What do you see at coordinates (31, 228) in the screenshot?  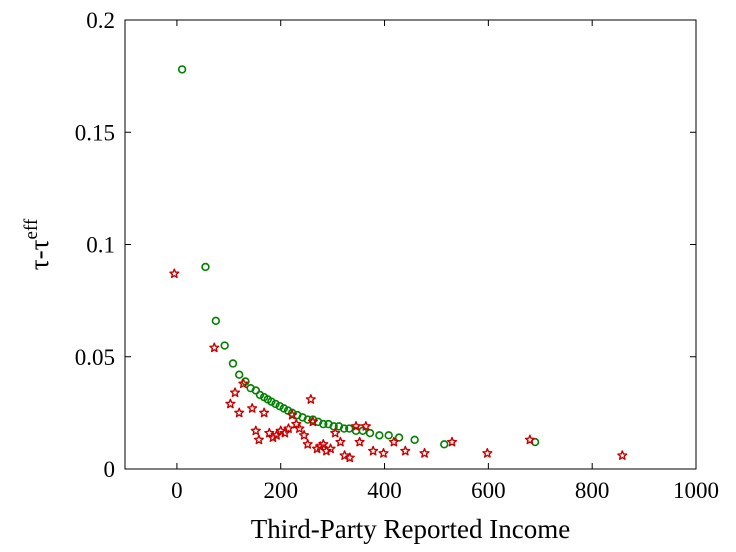 I see `y-axis-label-superscript: eff` at bounding box center [31, 228].